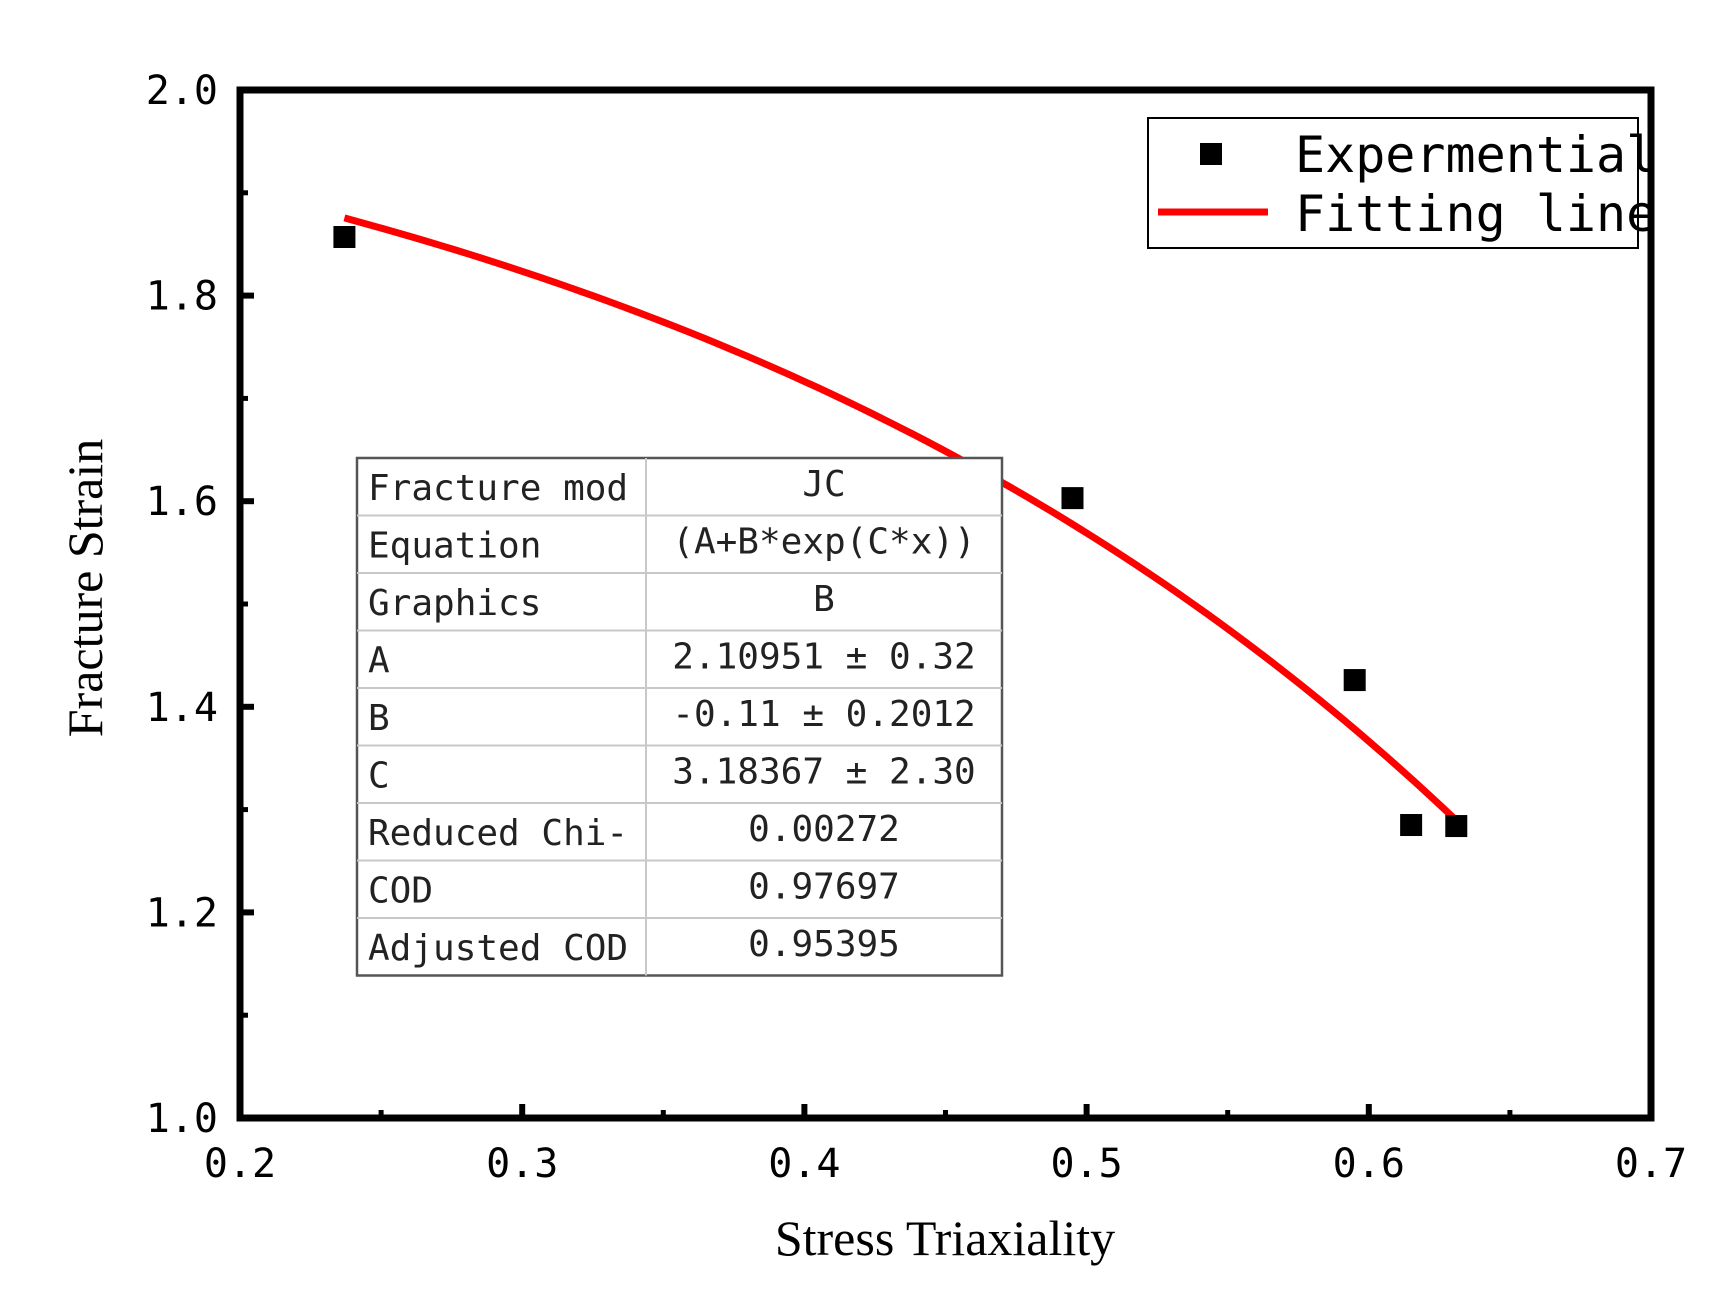  I want to click on table-label: Reduced Chi-, so click(498, 833).